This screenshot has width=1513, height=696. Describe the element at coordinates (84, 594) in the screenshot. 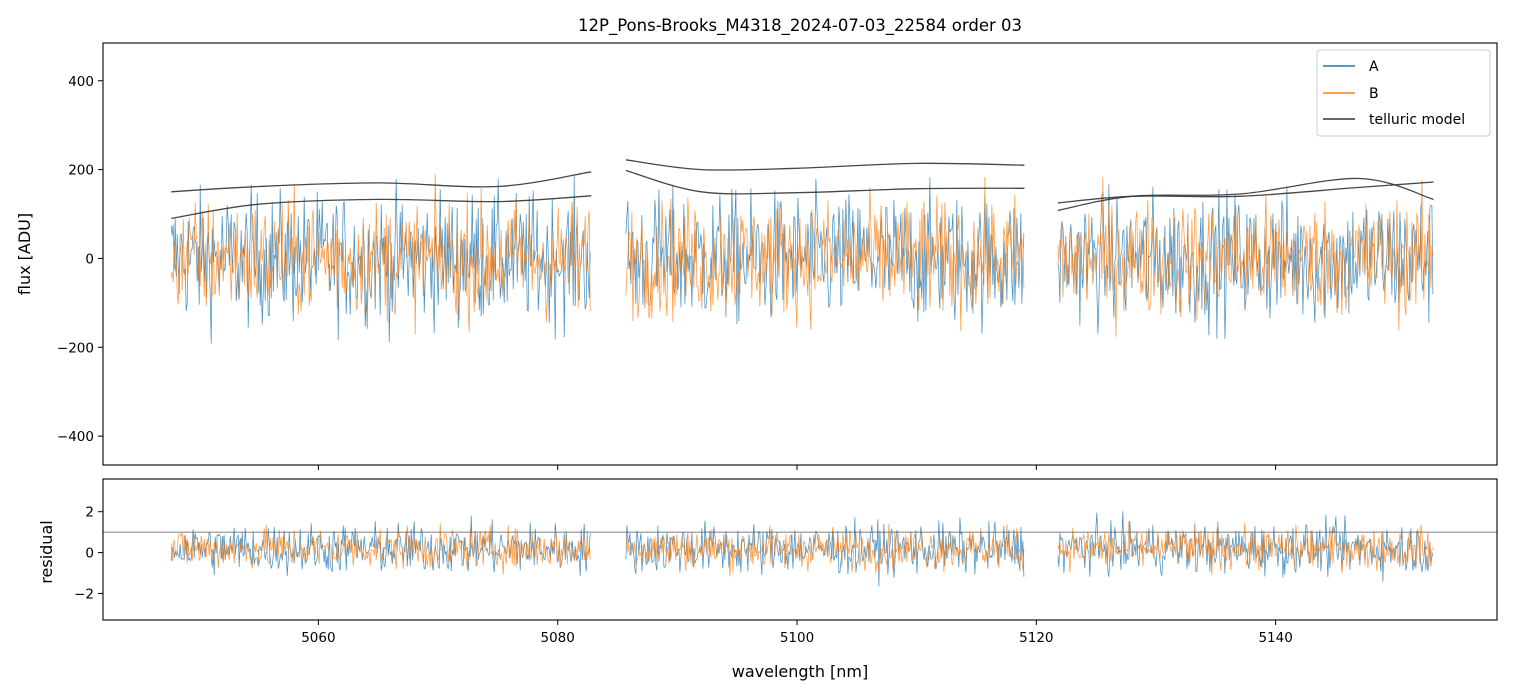

I see `residual-y-tick-label: −2` at that location.